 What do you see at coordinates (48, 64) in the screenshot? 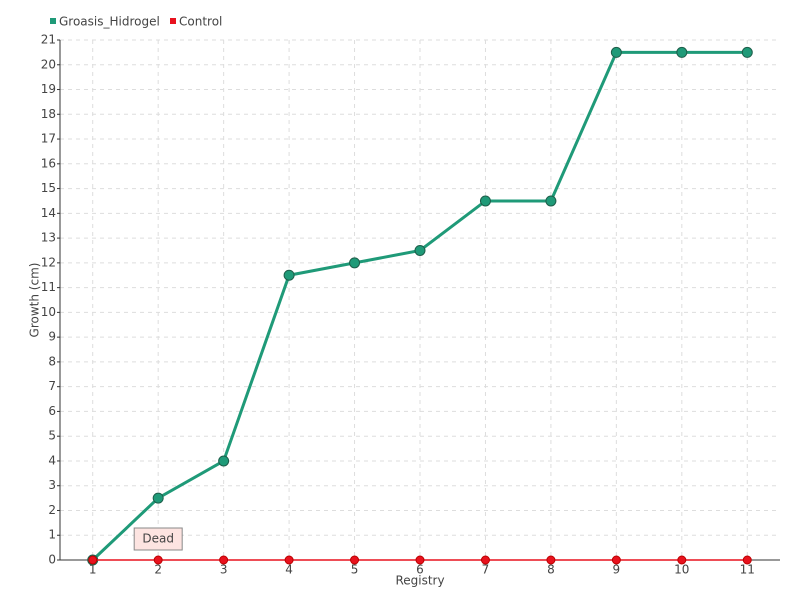
I see `y-tick-label: 20` at bounding box center [48, 64].